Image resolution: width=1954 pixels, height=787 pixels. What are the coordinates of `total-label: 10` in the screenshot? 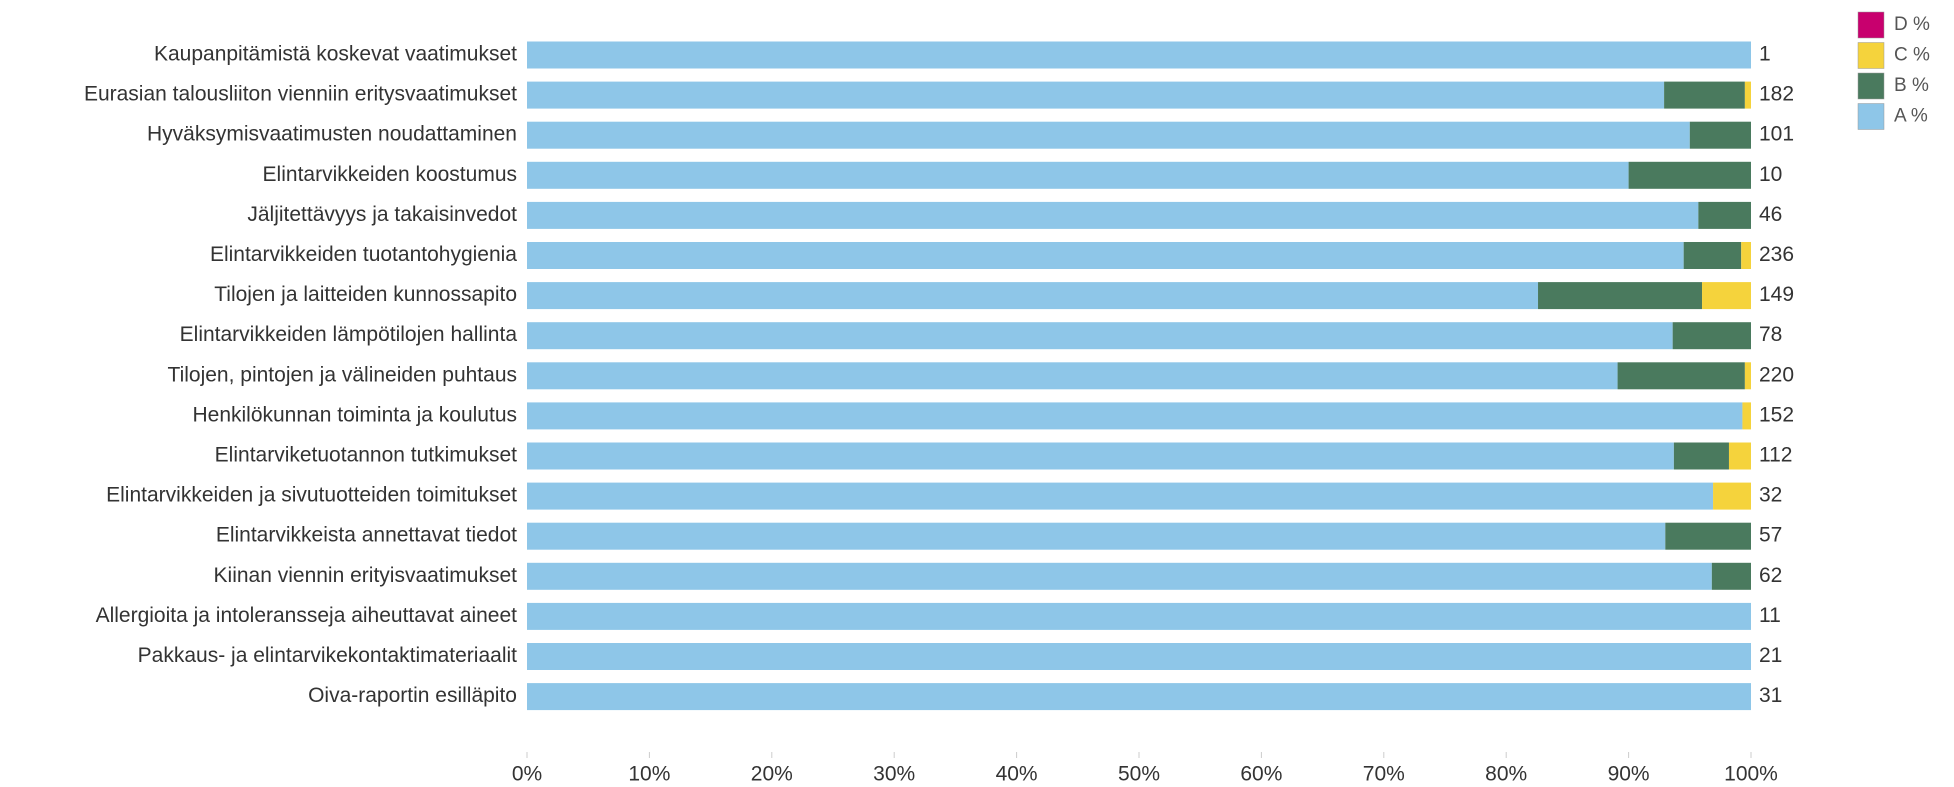 It's located at (1770, 174).